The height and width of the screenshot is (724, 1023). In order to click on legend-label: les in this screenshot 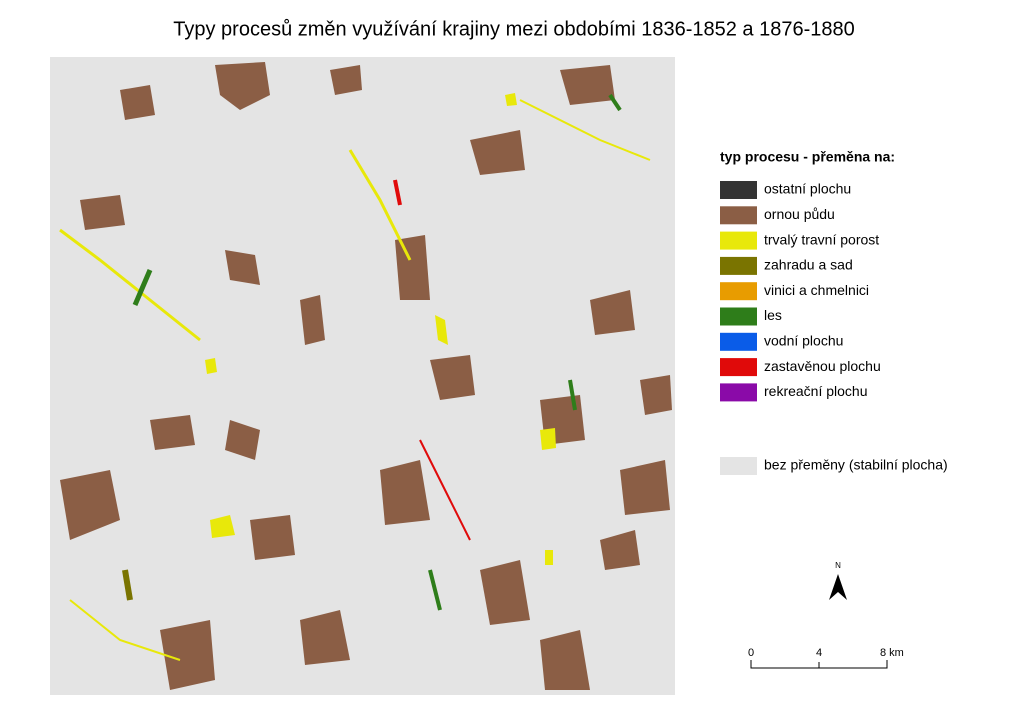, I will do `click(773, 315)`.